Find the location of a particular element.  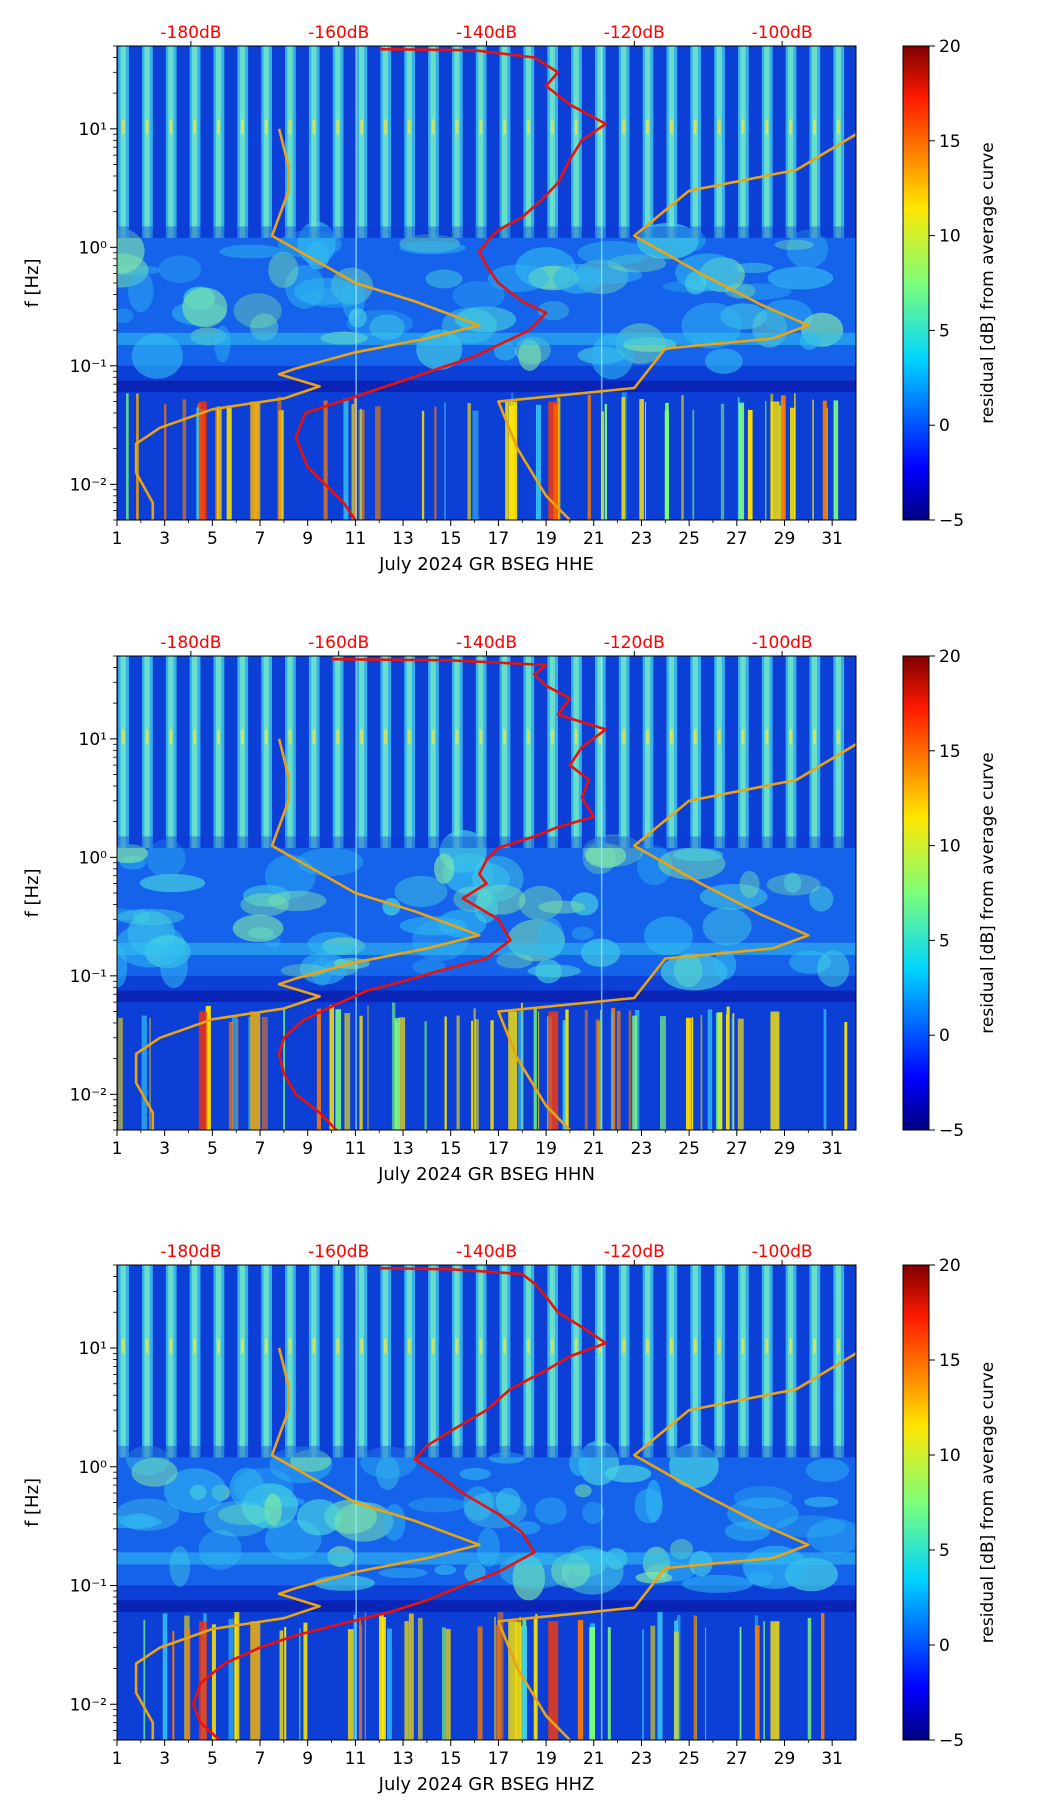

colorbar-tick-label: −5 is located at coordinates (951, 521).